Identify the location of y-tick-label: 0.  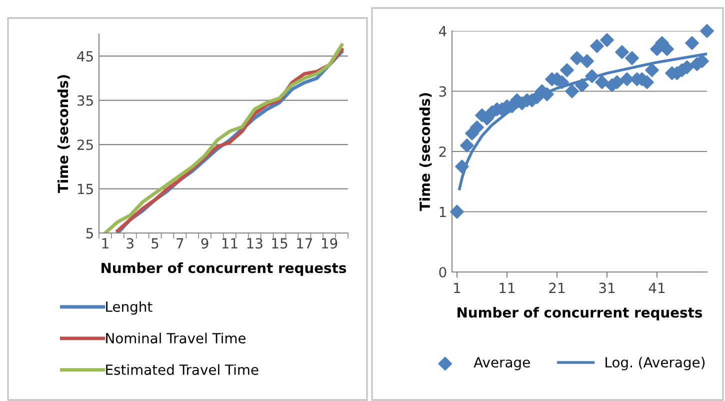
(442, 272).